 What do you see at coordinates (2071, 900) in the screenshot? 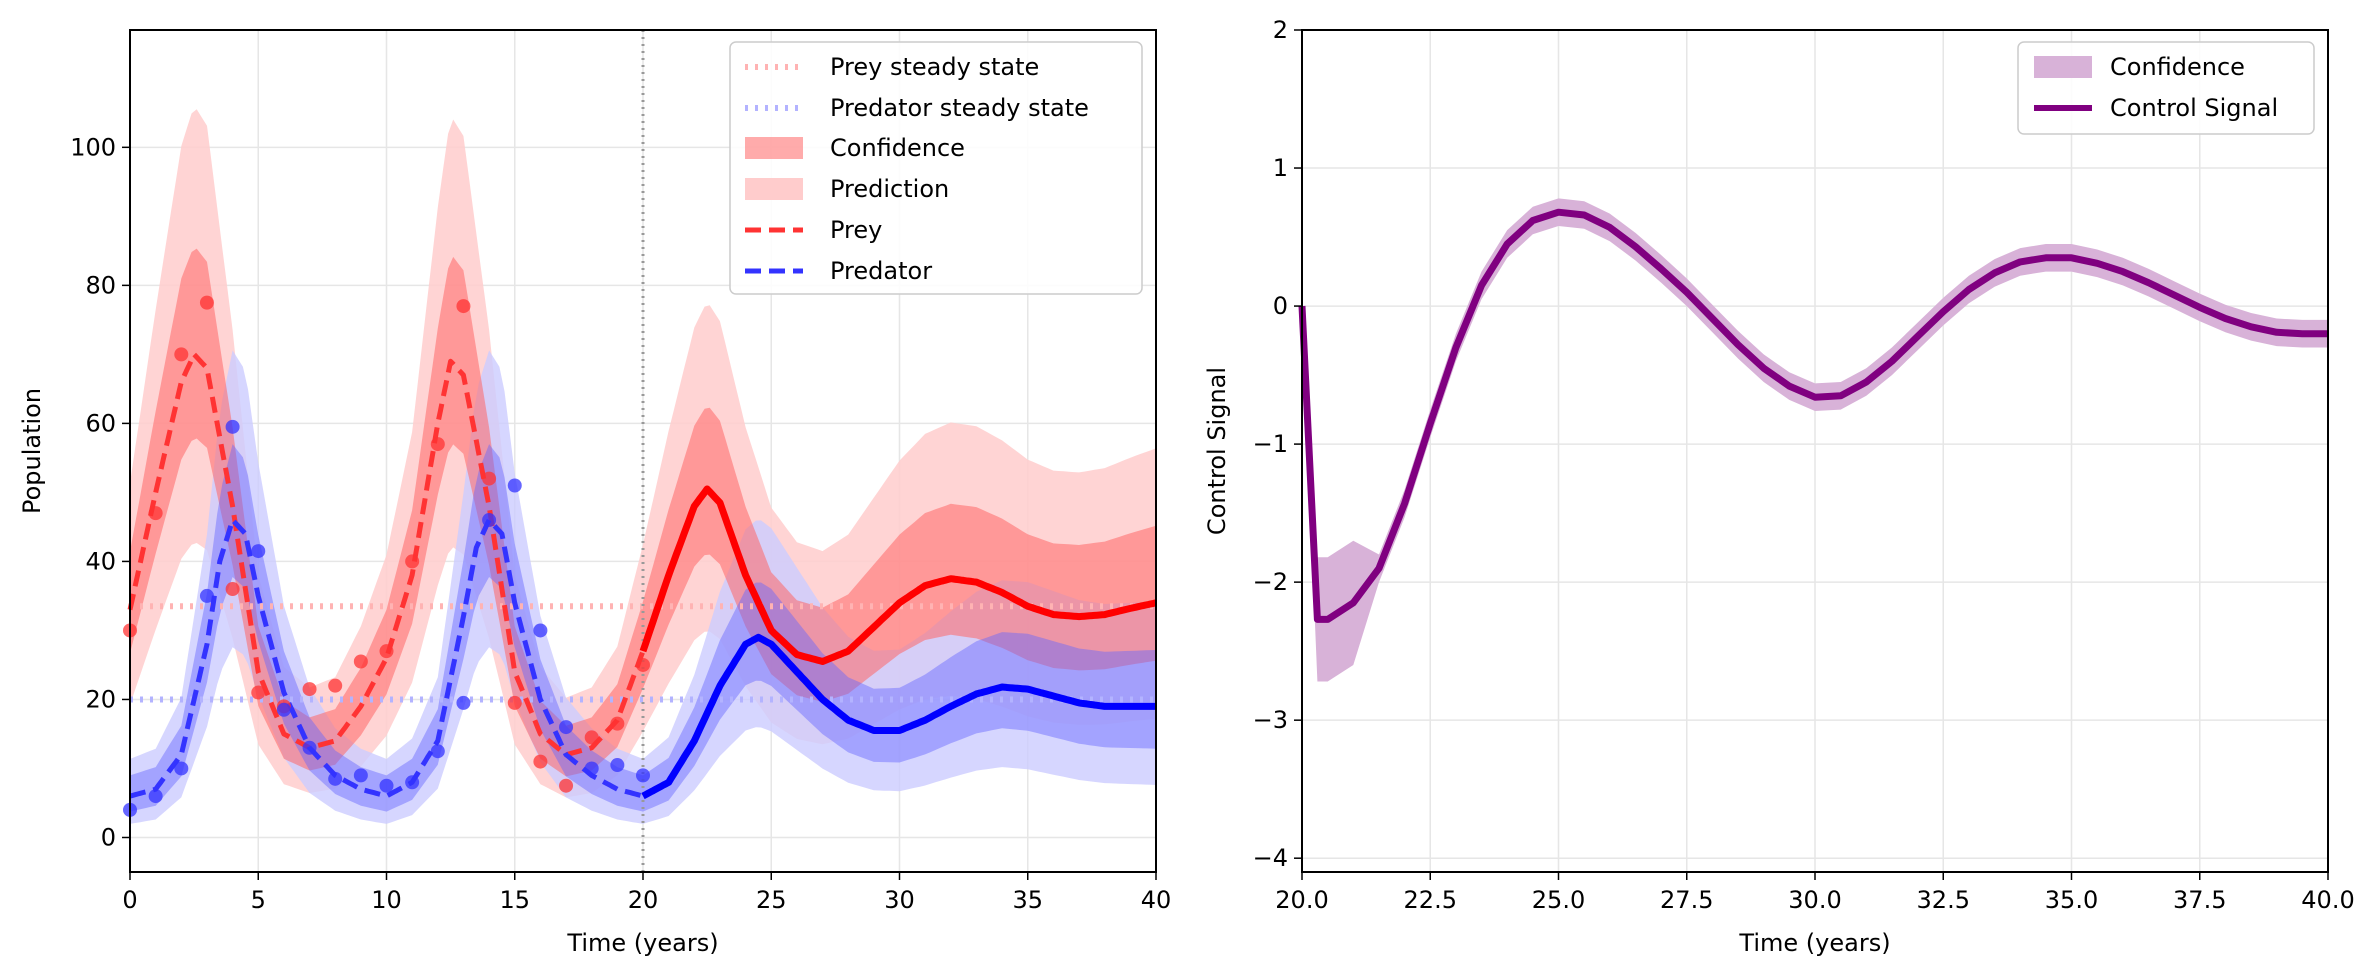
I see `right-xtick-label: 35.0` at bounding box center [2071, 900].